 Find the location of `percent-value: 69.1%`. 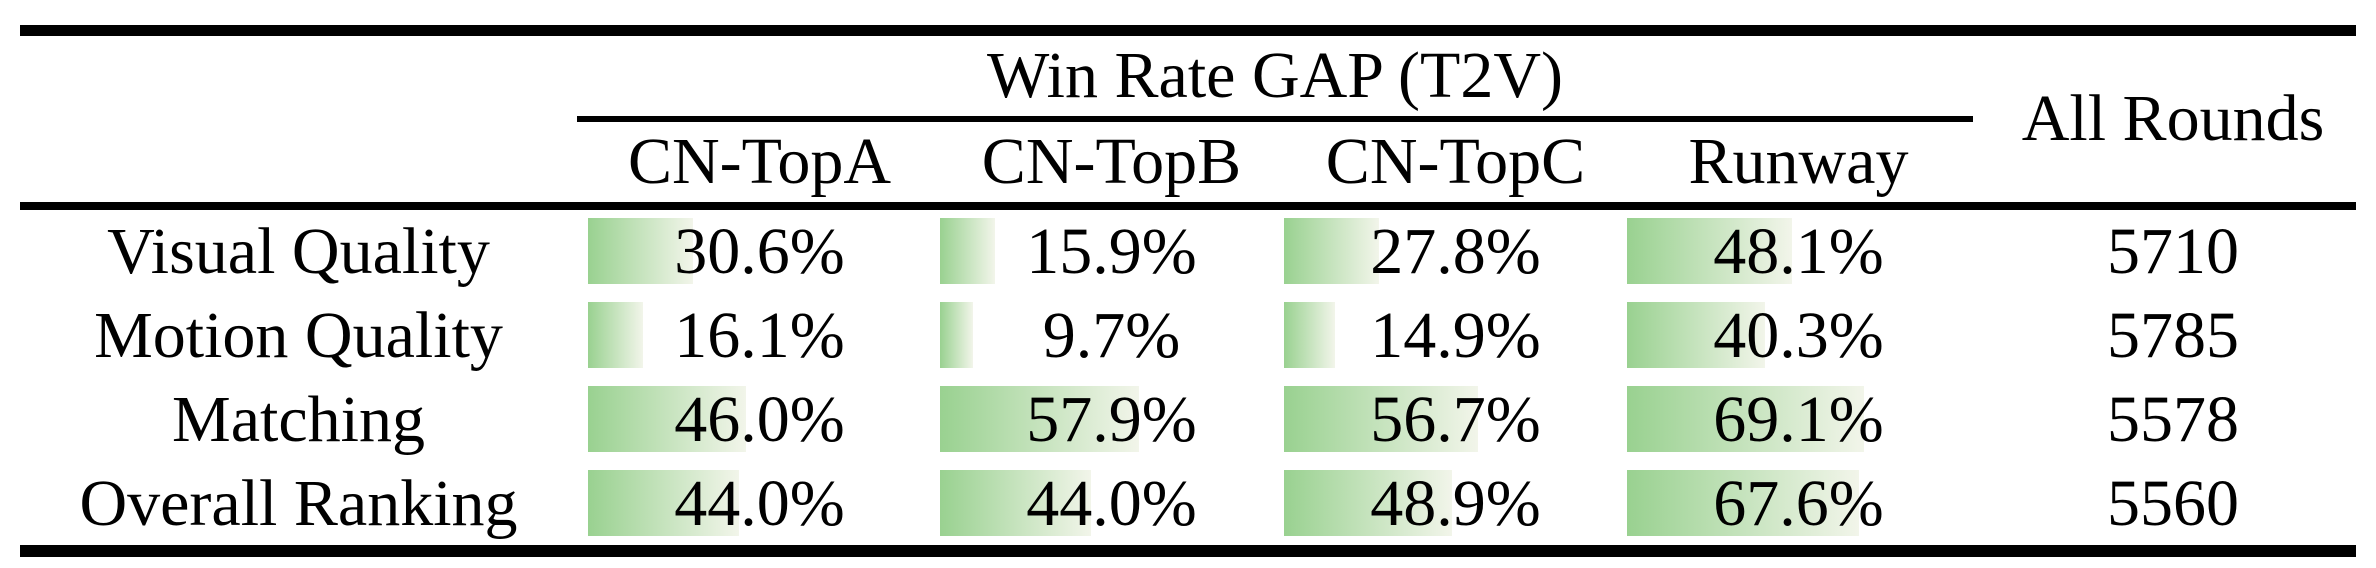

percent-value: 69.1% is located at coordinates (1798, 419).